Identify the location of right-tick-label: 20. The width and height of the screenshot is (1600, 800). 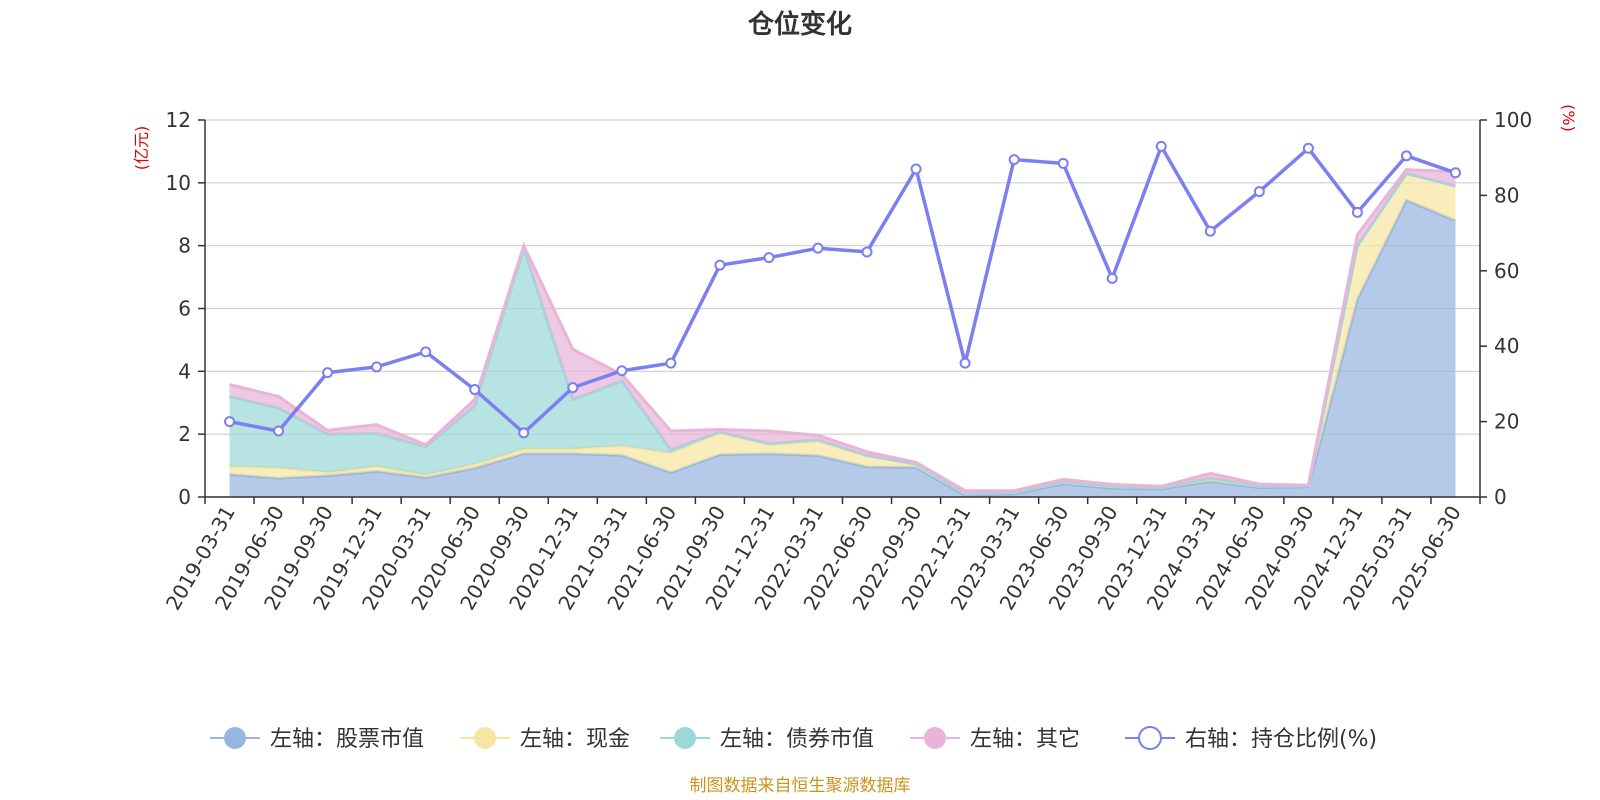
(1506, 422).